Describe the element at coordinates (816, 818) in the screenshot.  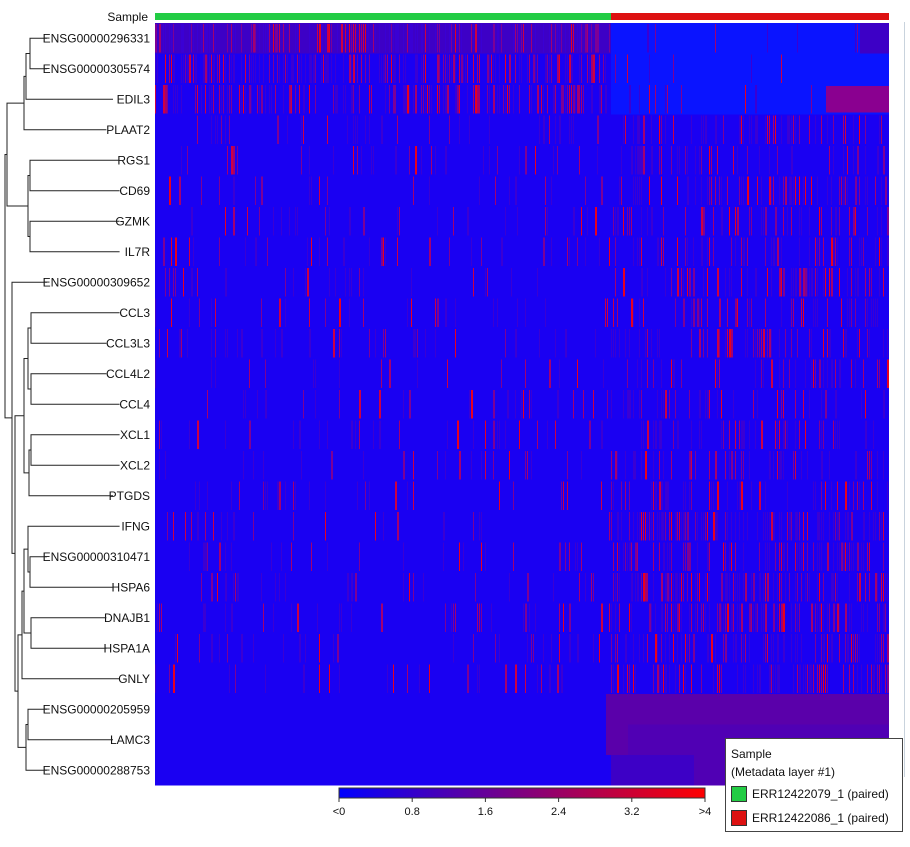
I see `legend-item-group-2: ERR12422086_1 (paired)` at that location.